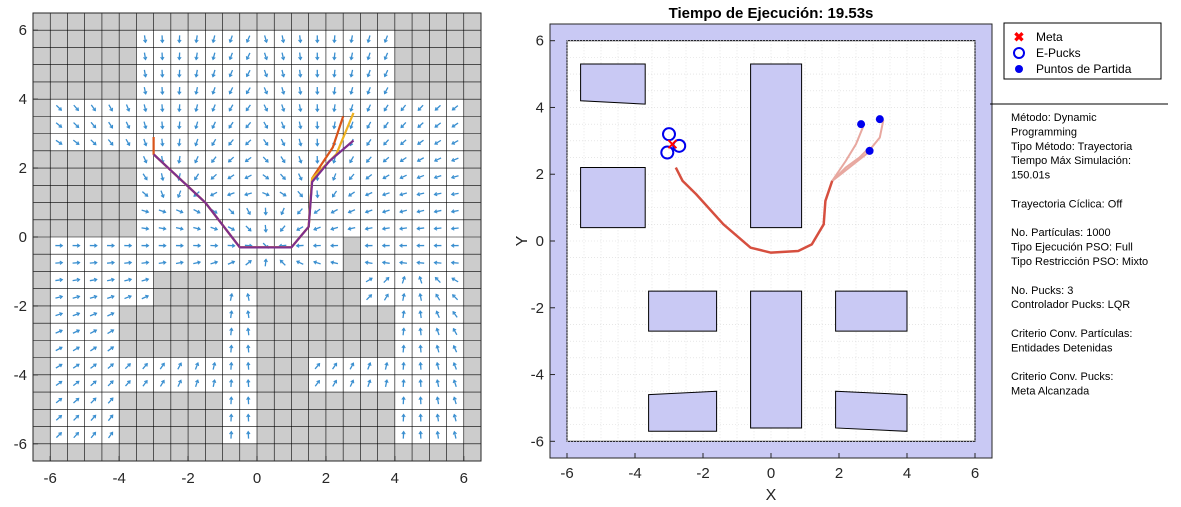 The width and height of the screenshot is (1181, 507). Describe the element at coordinates (1044, 132) in the screenshot. I see `info-line: Programming` at that location.